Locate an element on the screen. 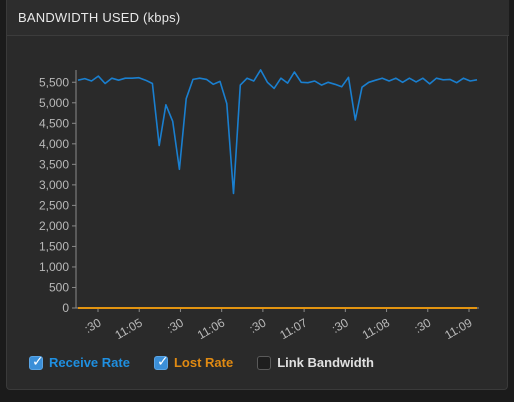 This screenshot has height=402, width=514. x-tick-label: 11:07 is located at coordinates (293, 328).